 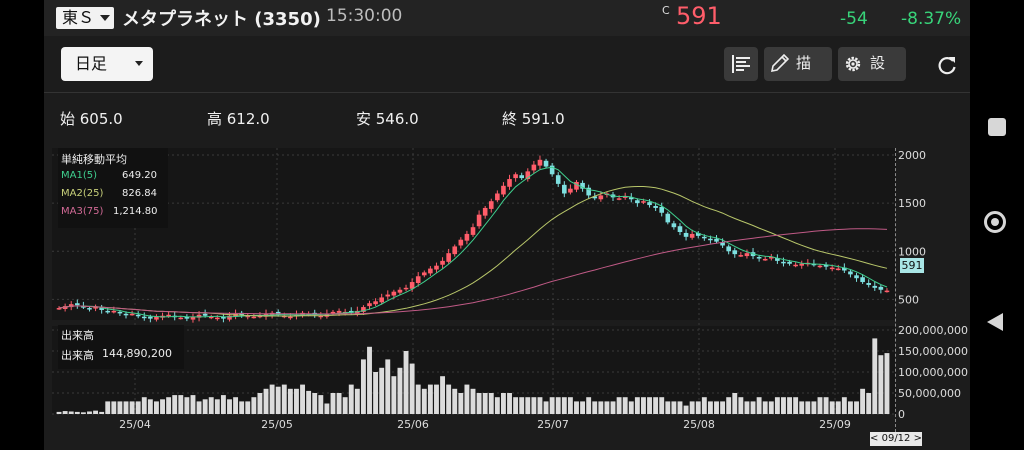 I want to click on y-tick-label: 1000, so click(x=912, y=251).